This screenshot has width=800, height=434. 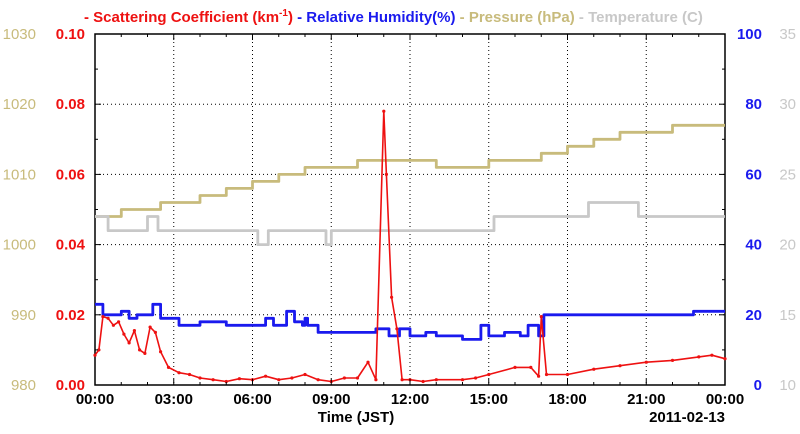 What do you see at coordinates (410, 399) in the screenshot?
I see `x-tick-label: 12:00` at bounding box center [410, 399].